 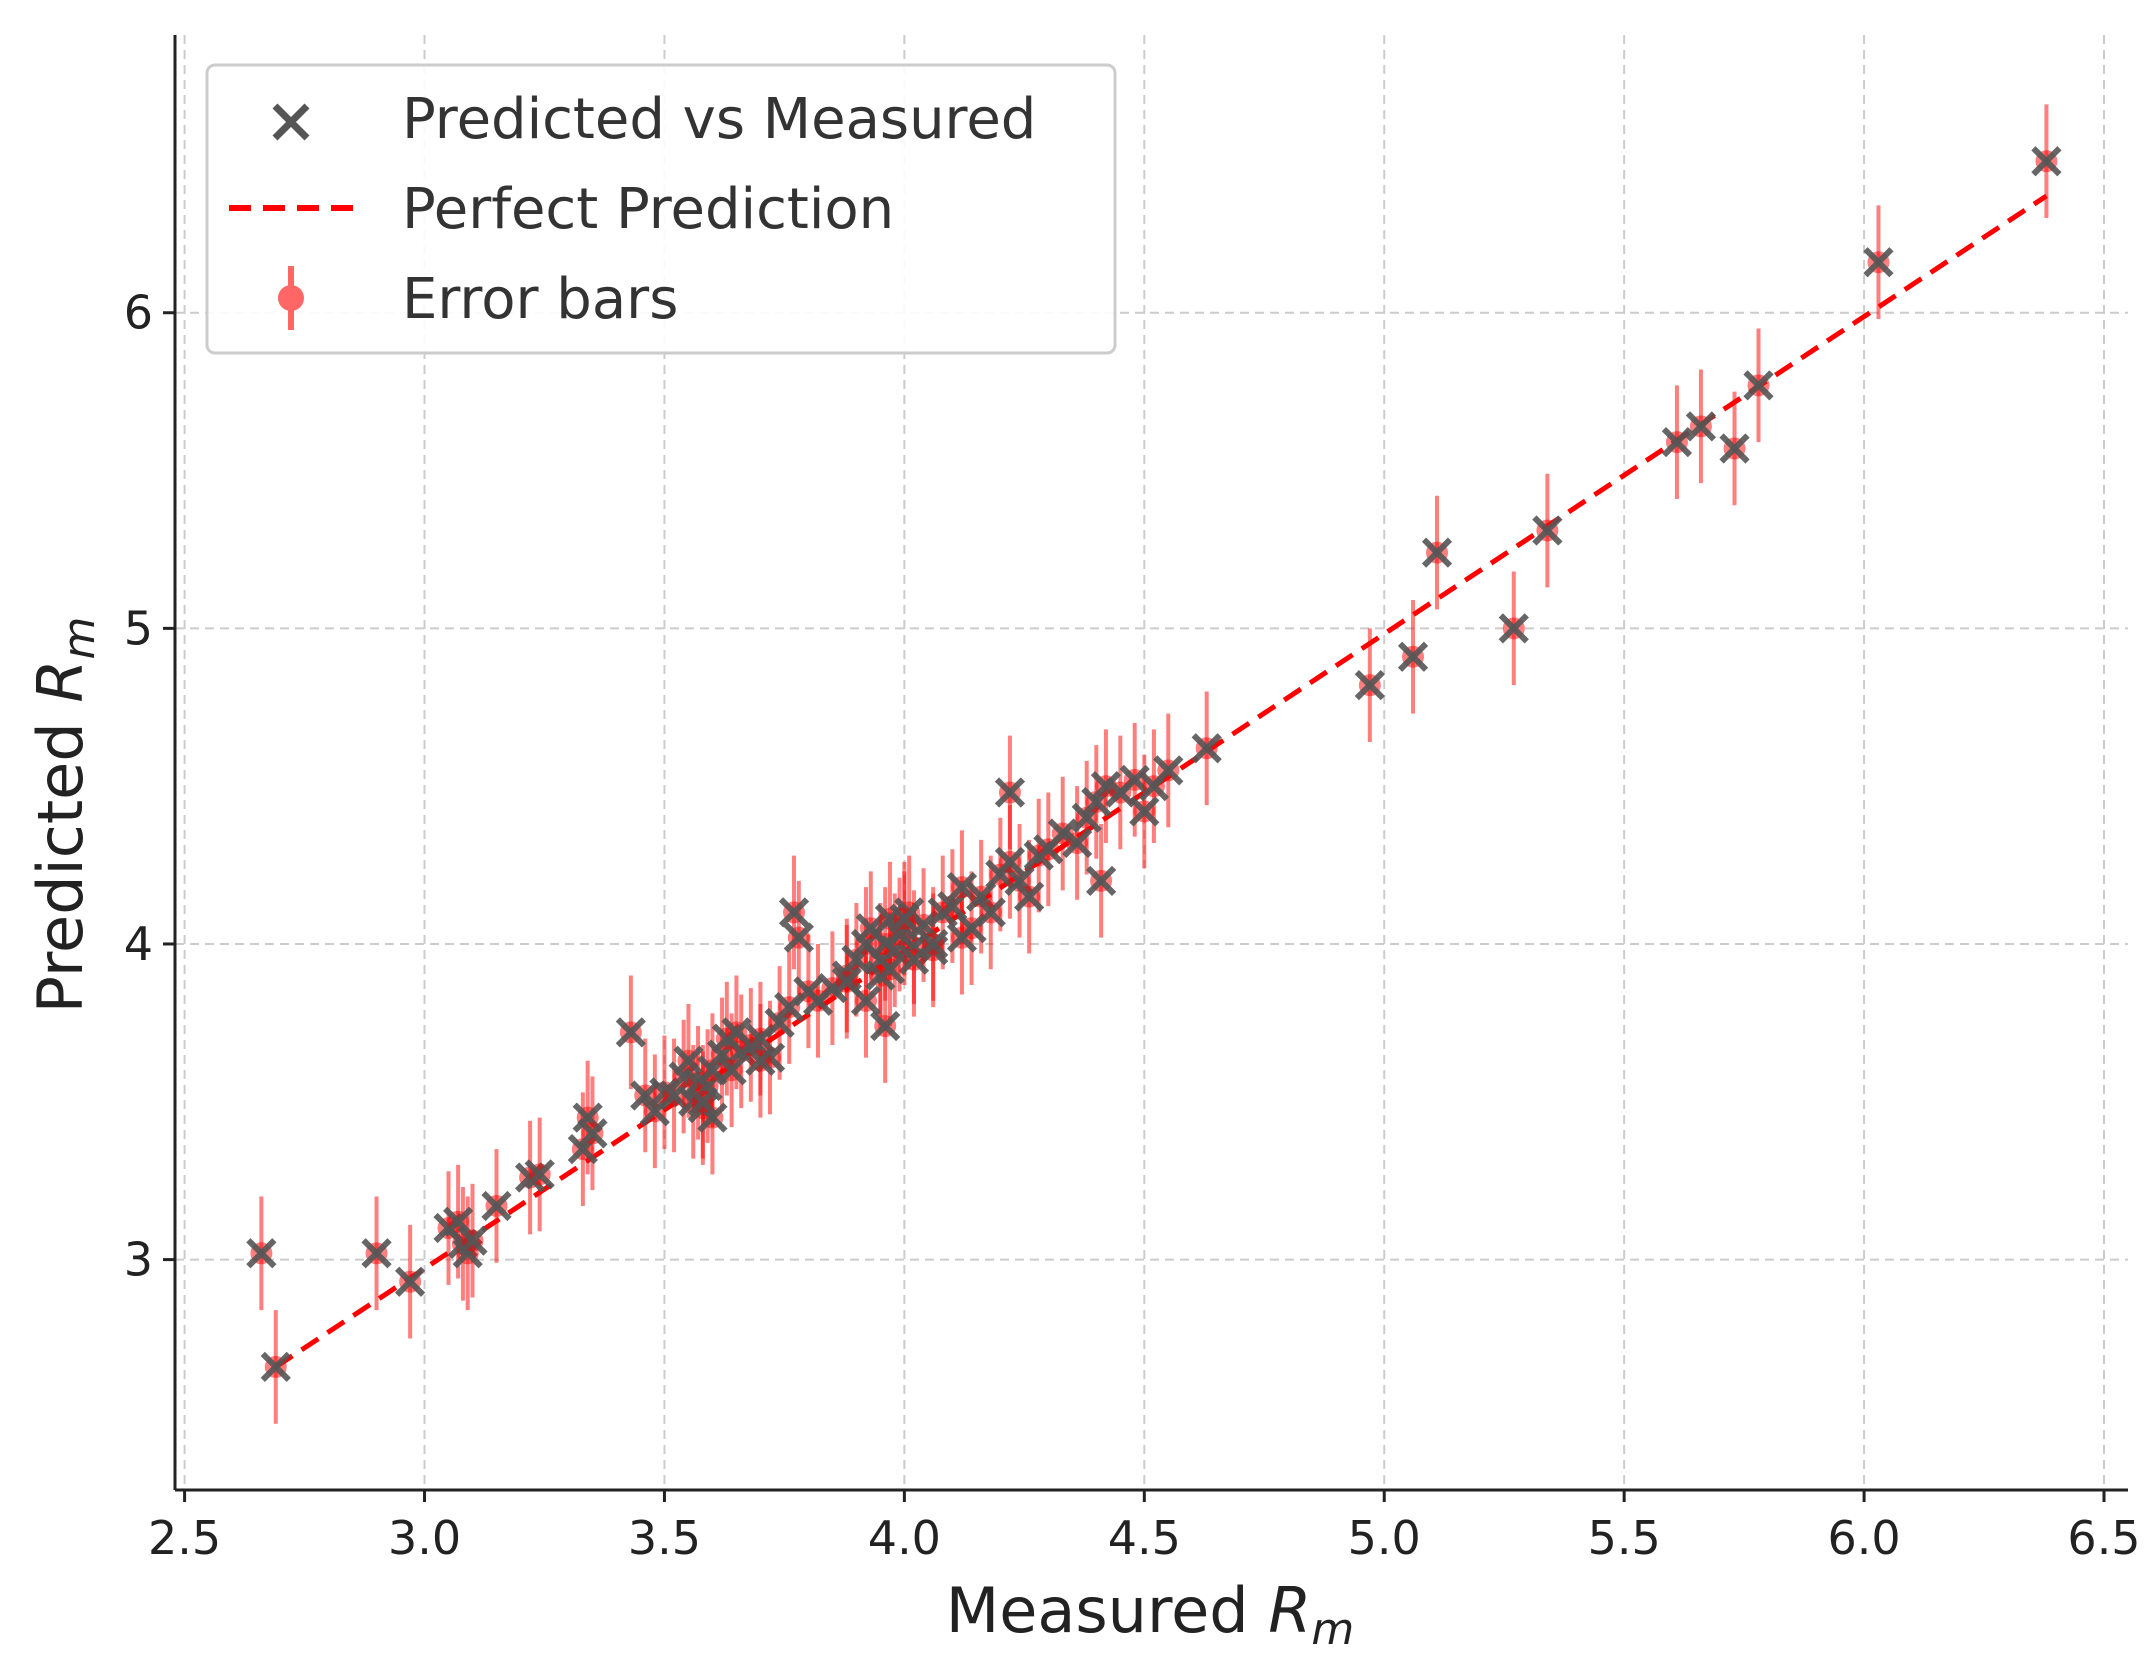 I want to click on legend-box, so click(x=661, y=209).